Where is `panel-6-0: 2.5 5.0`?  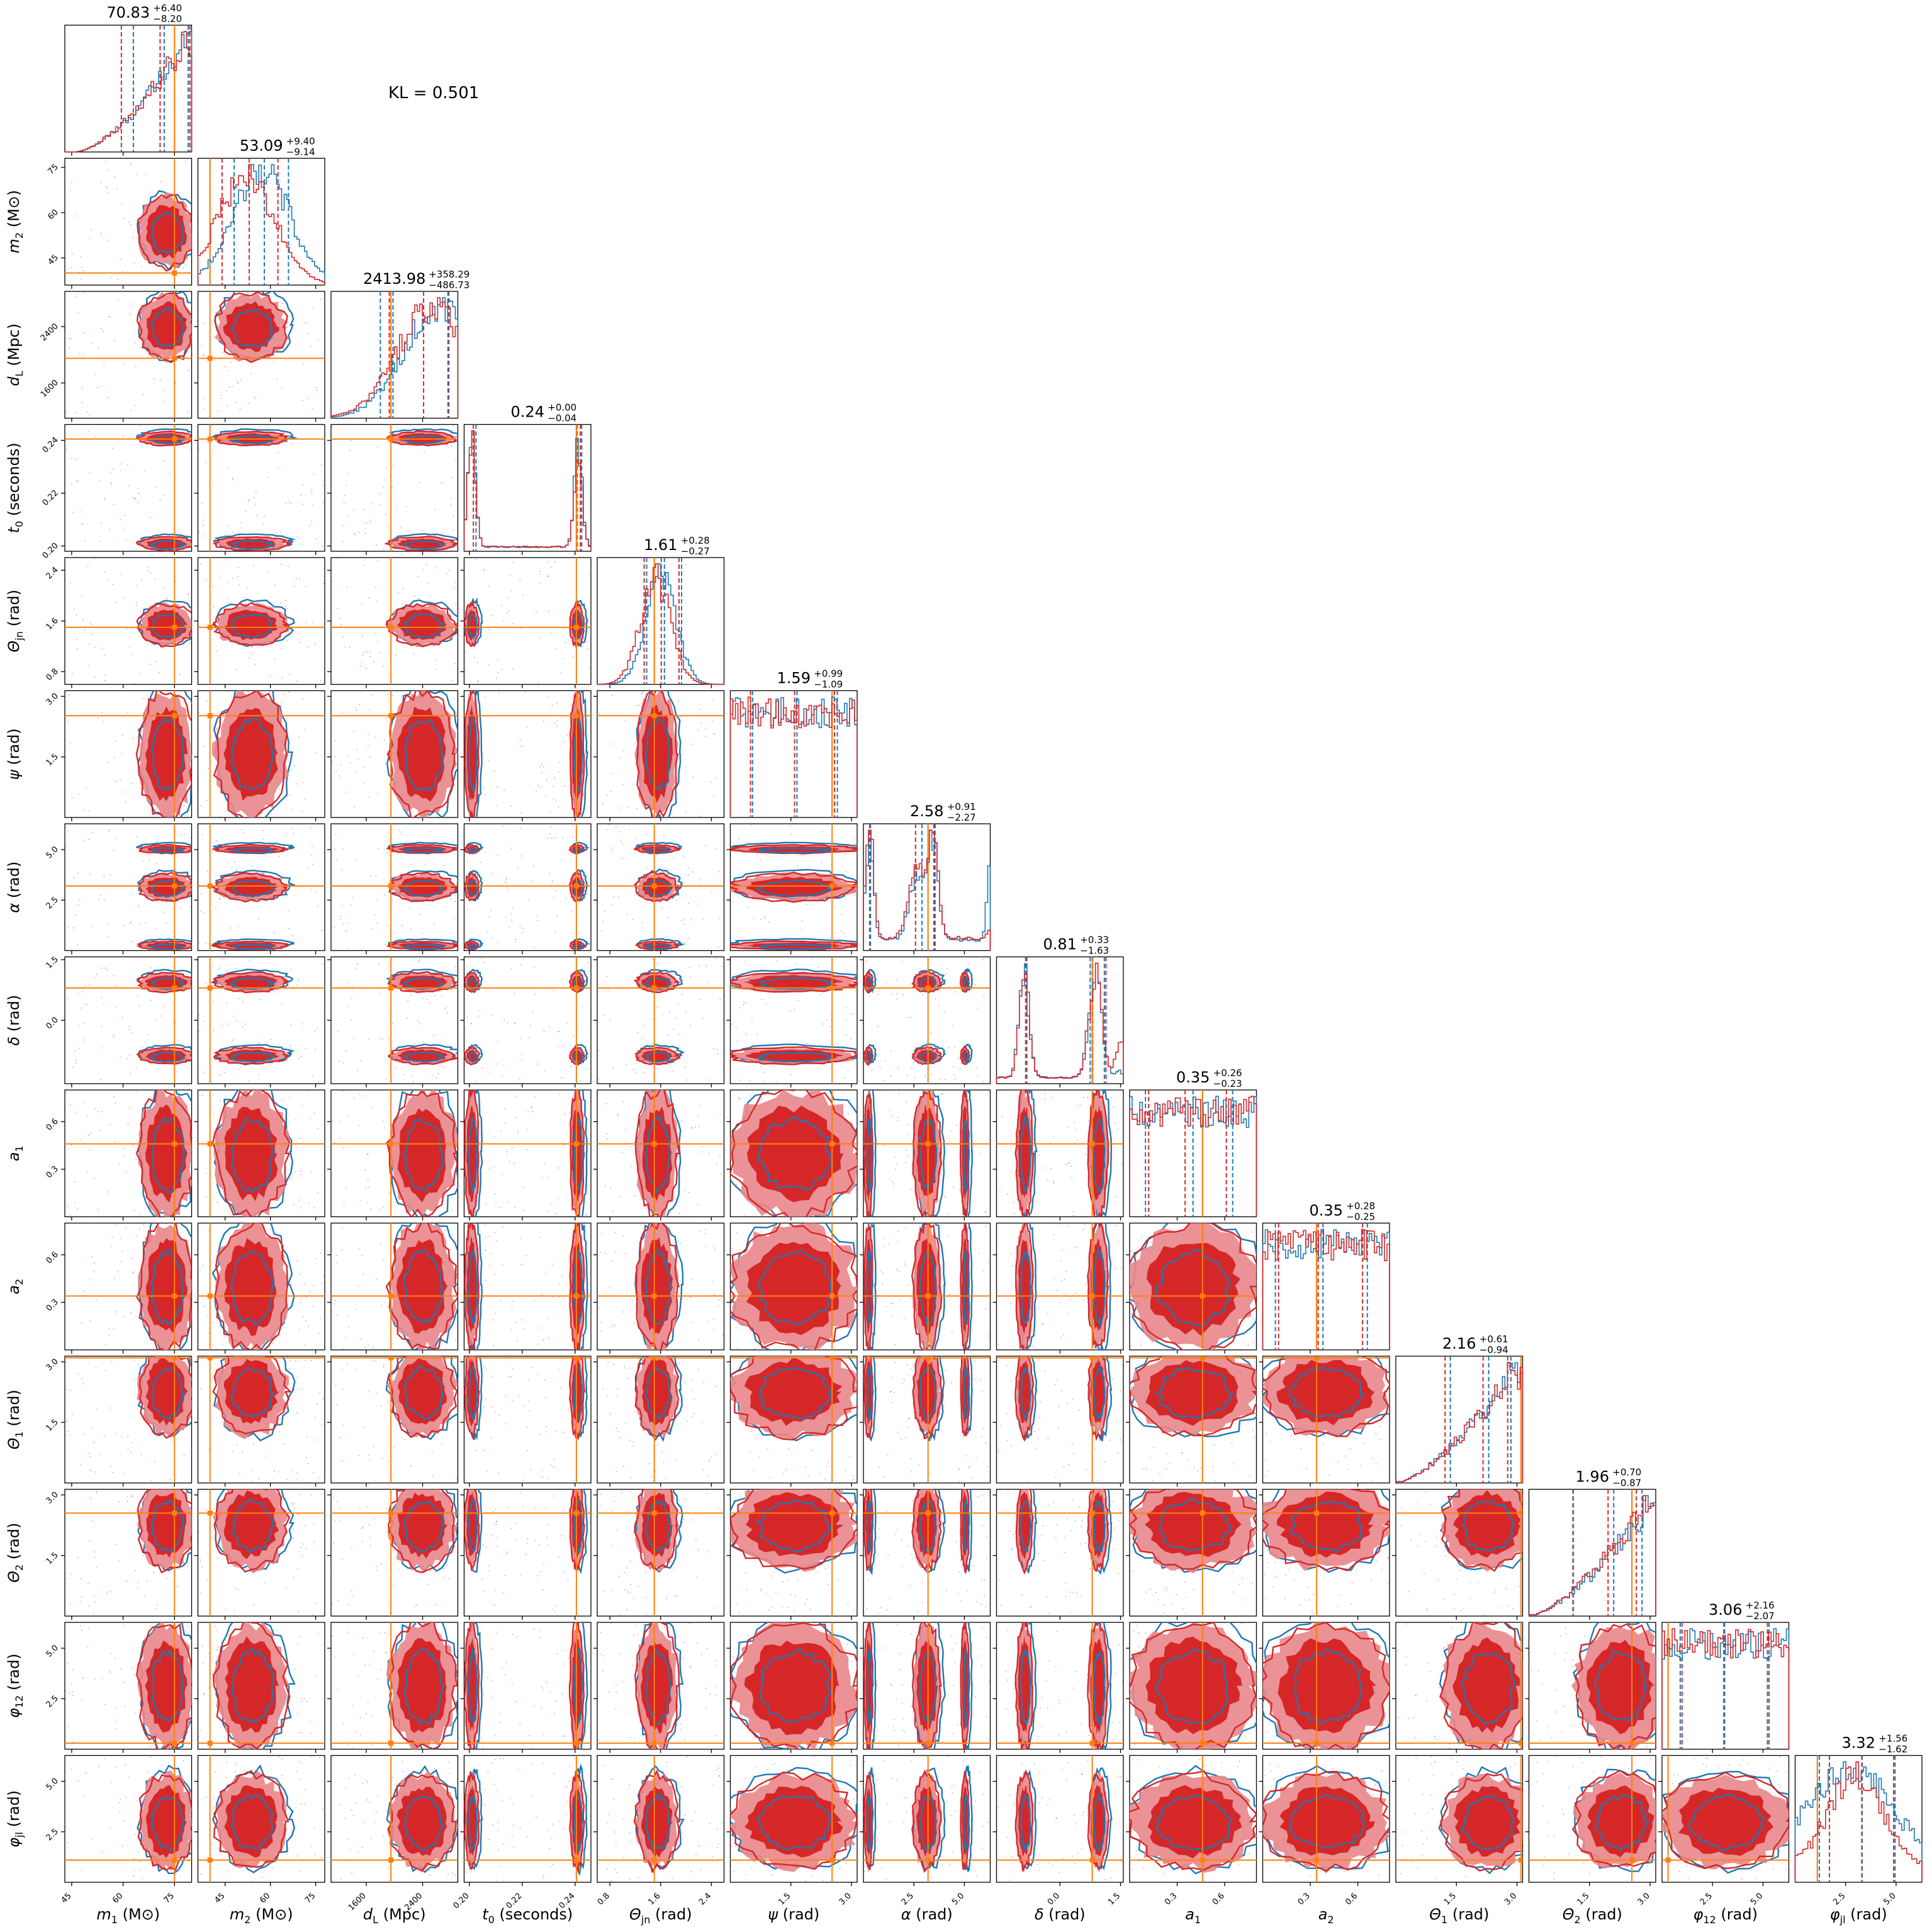
panel-6-0: 2.5 5.0 is located at coordinates (119, 889).